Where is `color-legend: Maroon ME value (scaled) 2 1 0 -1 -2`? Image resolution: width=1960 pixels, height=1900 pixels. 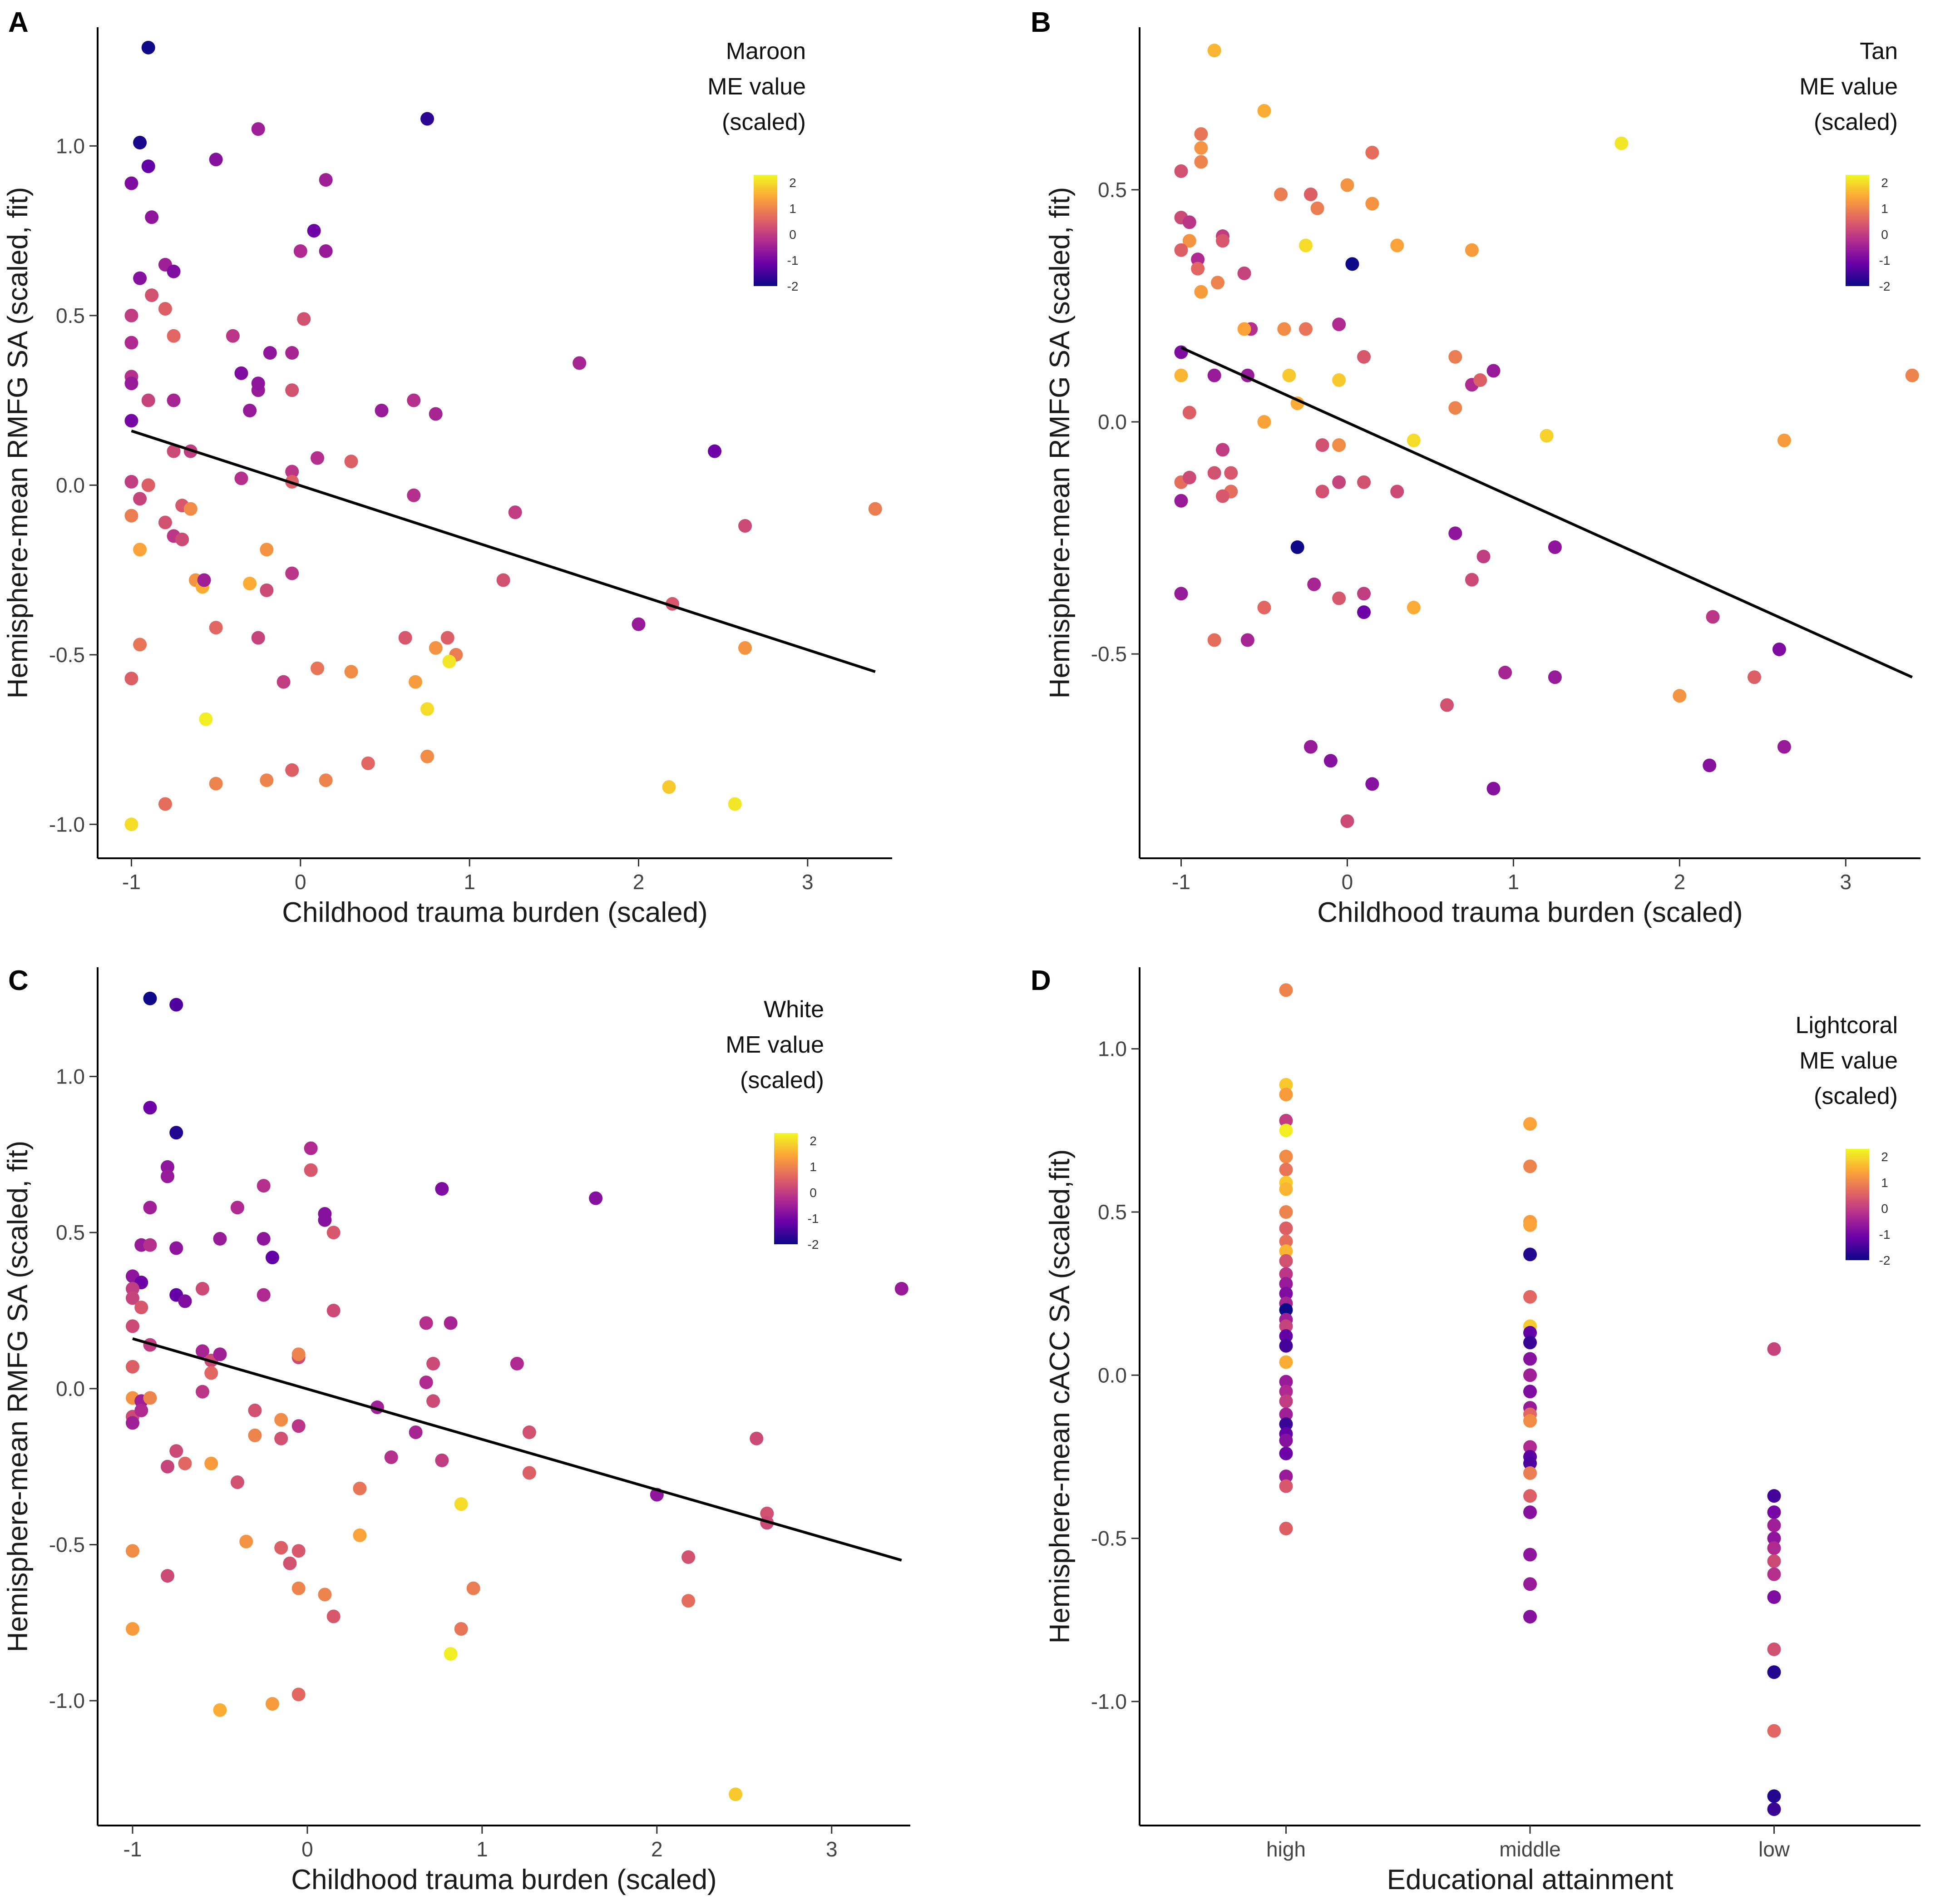 color-legend: Maroon ME value (scaled) 2 1 0 -1 -2 is located at coordinates (756, 165).